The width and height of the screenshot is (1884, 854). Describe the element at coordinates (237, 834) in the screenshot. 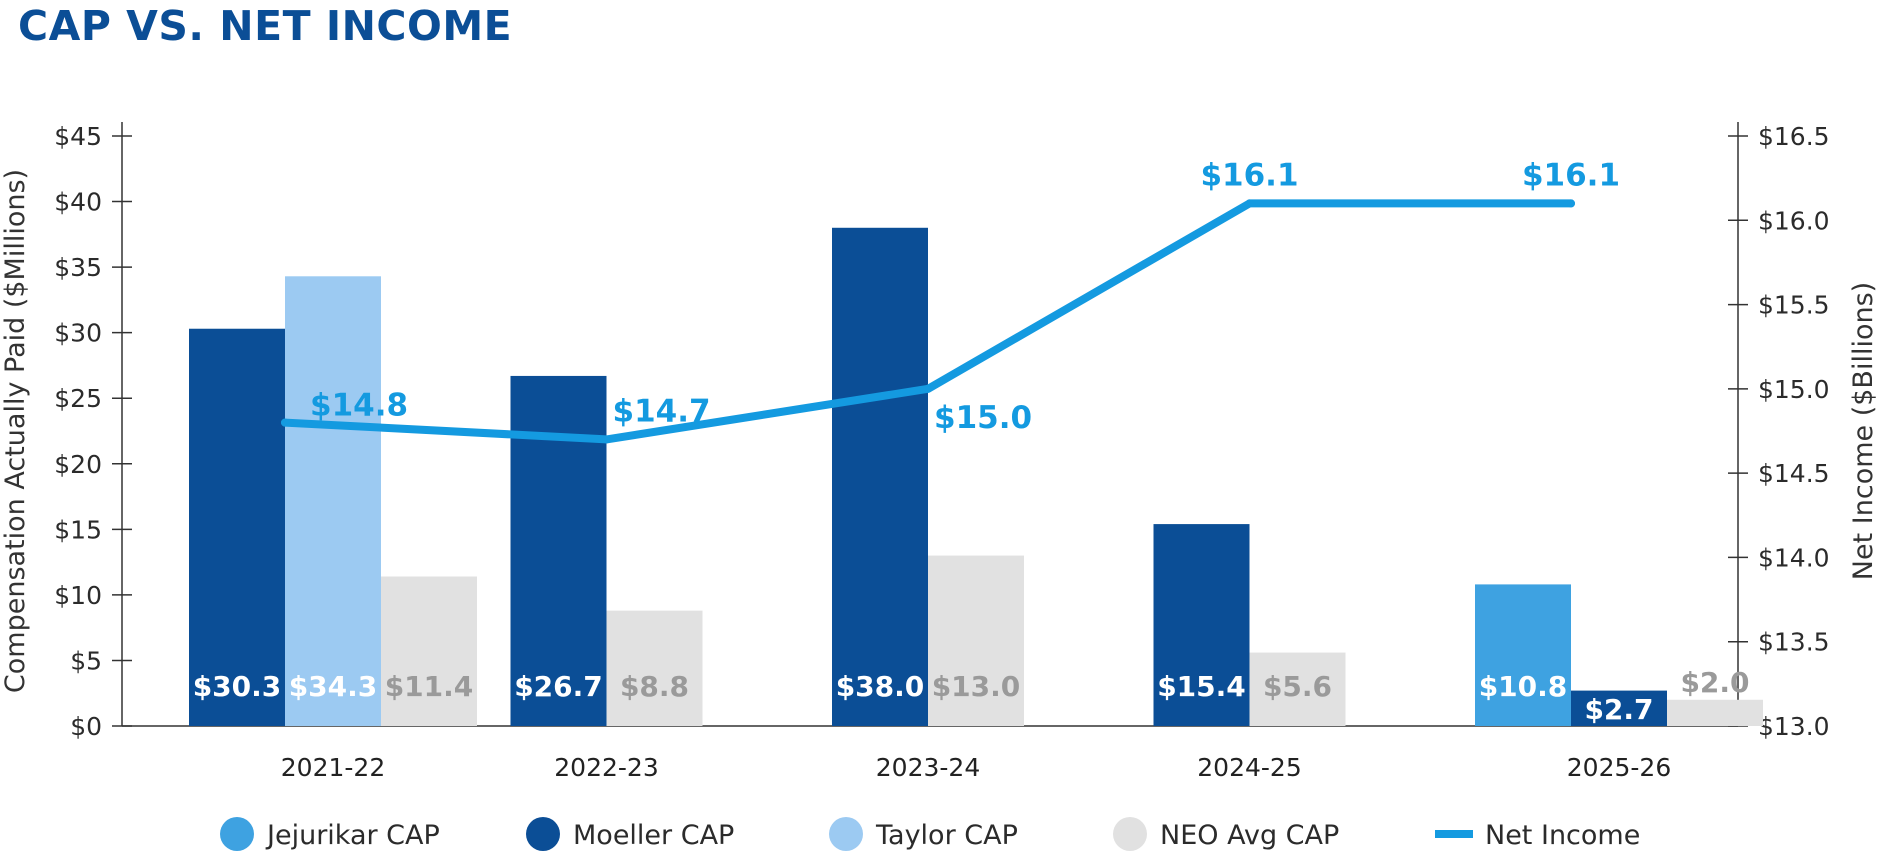

I see `legend-swatch-jejurikar` at that location.